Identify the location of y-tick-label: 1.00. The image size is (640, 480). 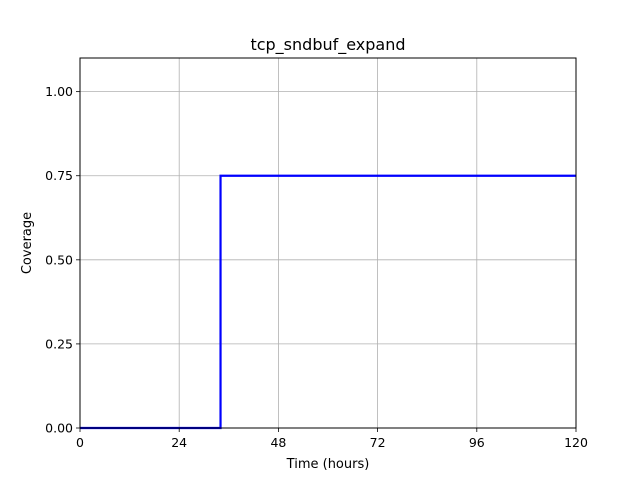
(59, 91).